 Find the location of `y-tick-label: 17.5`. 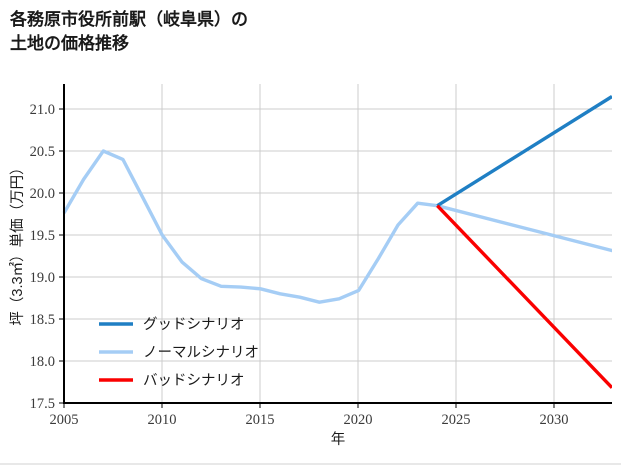

y-tick-label: 17.5 is located at coordinates (42, 404).